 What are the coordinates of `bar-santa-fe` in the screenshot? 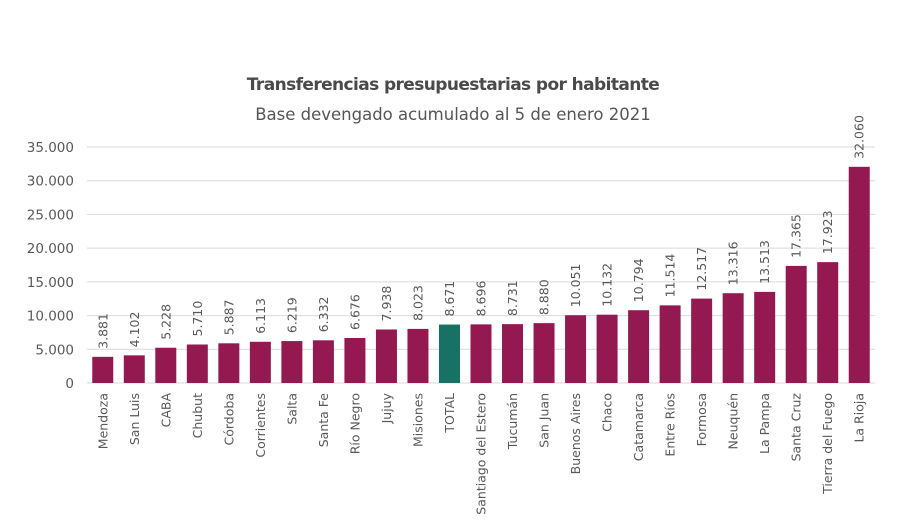 It's located at (323, 361).